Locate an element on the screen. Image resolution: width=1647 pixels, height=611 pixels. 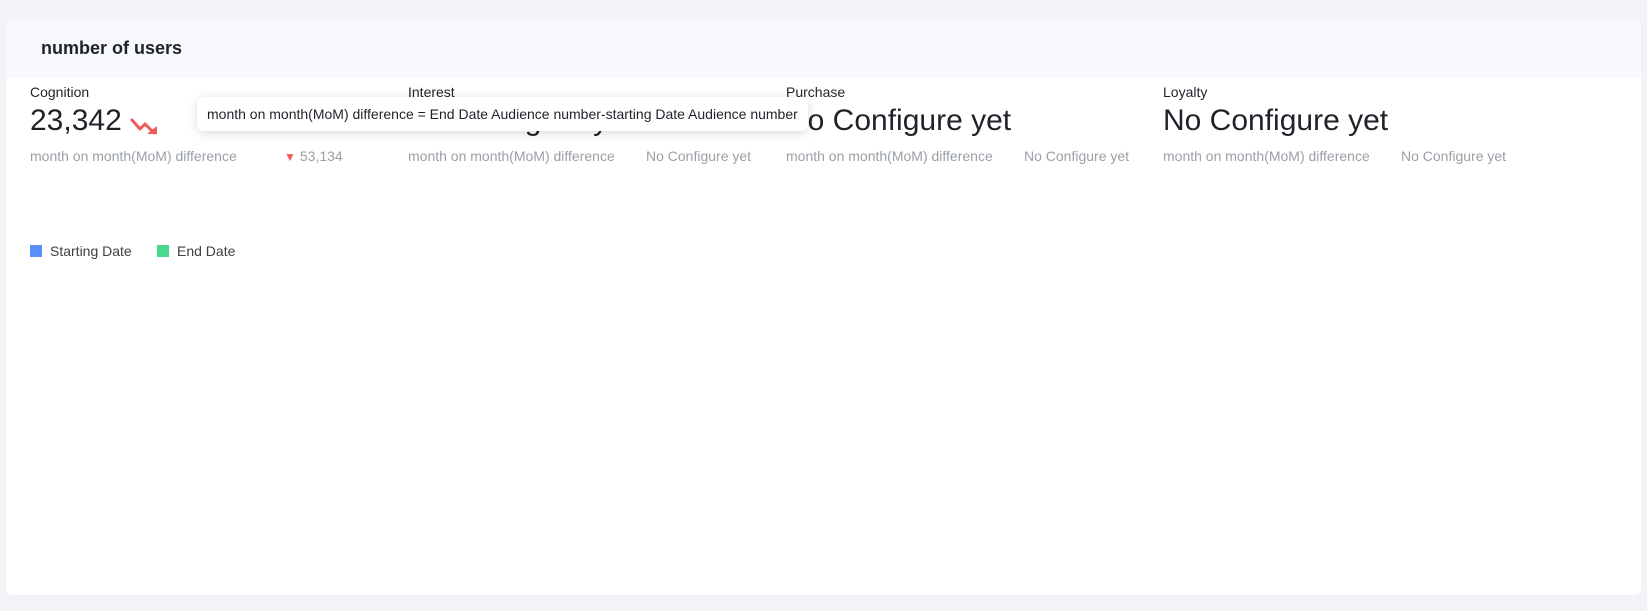
card-header: number of users is located at coordinates (823, 48).